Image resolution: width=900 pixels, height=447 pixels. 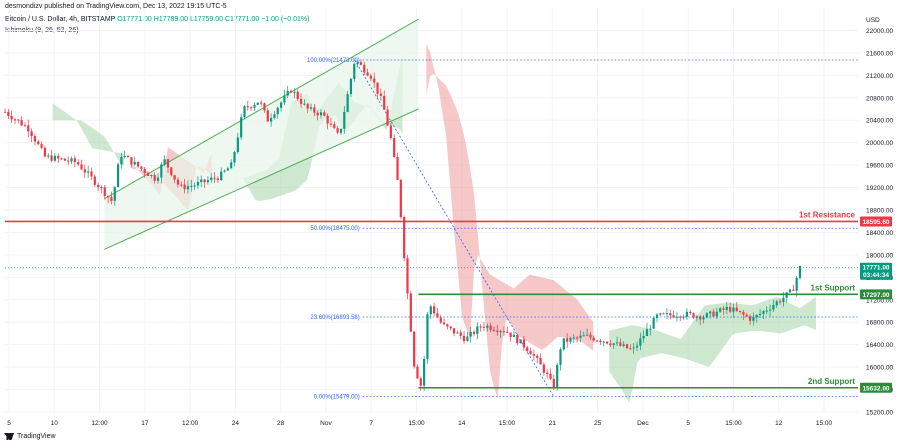 What do you see at coordinates (9, 436) in the screenshot?
I see `tradingview-logo-icon` at bounding box center [9, 436].